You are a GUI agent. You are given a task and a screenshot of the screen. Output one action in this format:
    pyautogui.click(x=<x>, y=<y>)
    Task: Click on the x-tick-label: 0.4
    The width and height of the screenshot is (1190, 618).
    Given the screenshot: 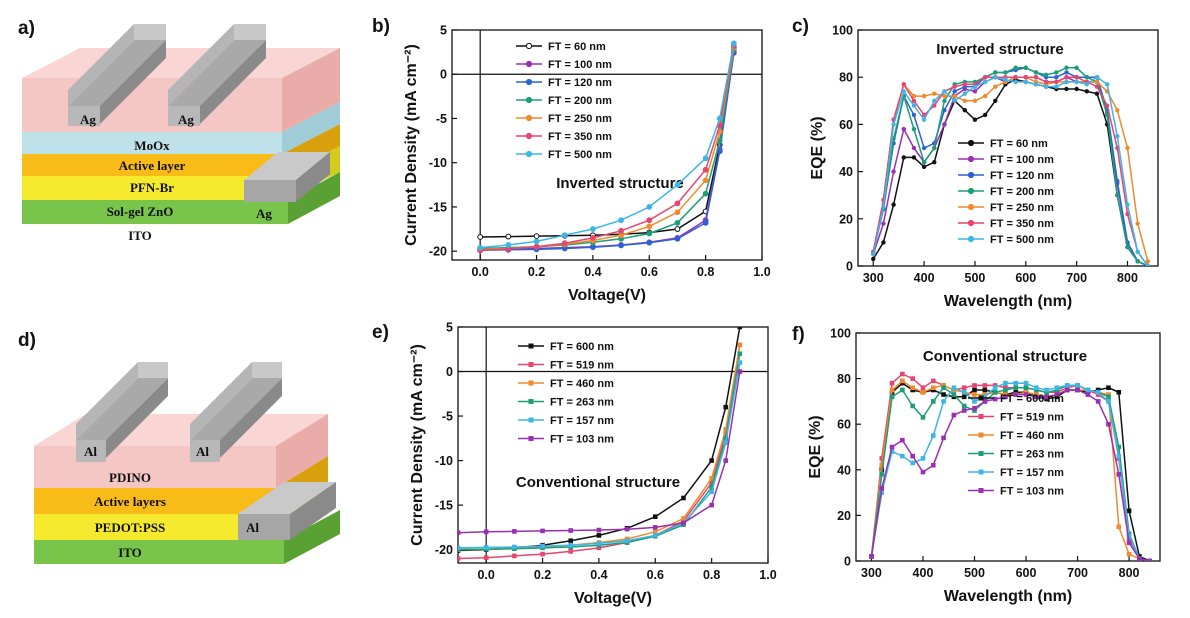 What is the action you would take?
    pyautogui.click(x=598, y=575)
    